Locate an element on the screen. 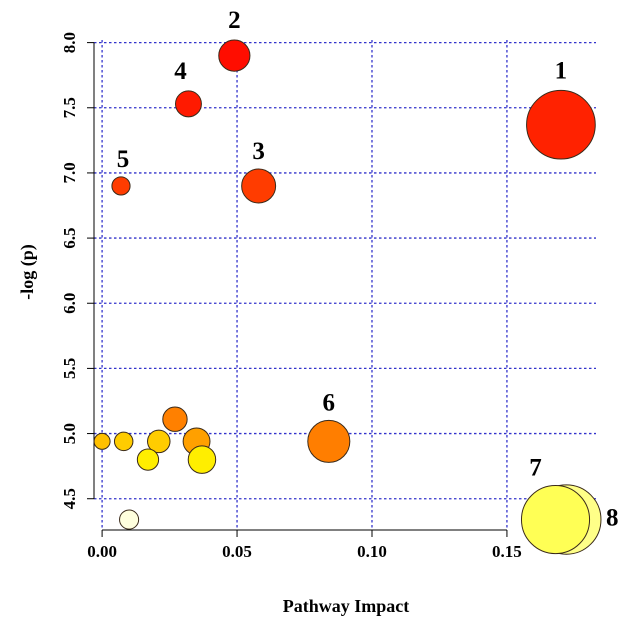 This screenshot has width=618, height=618. y-tick-label: 6.0 is located at coordinates (69, 303).